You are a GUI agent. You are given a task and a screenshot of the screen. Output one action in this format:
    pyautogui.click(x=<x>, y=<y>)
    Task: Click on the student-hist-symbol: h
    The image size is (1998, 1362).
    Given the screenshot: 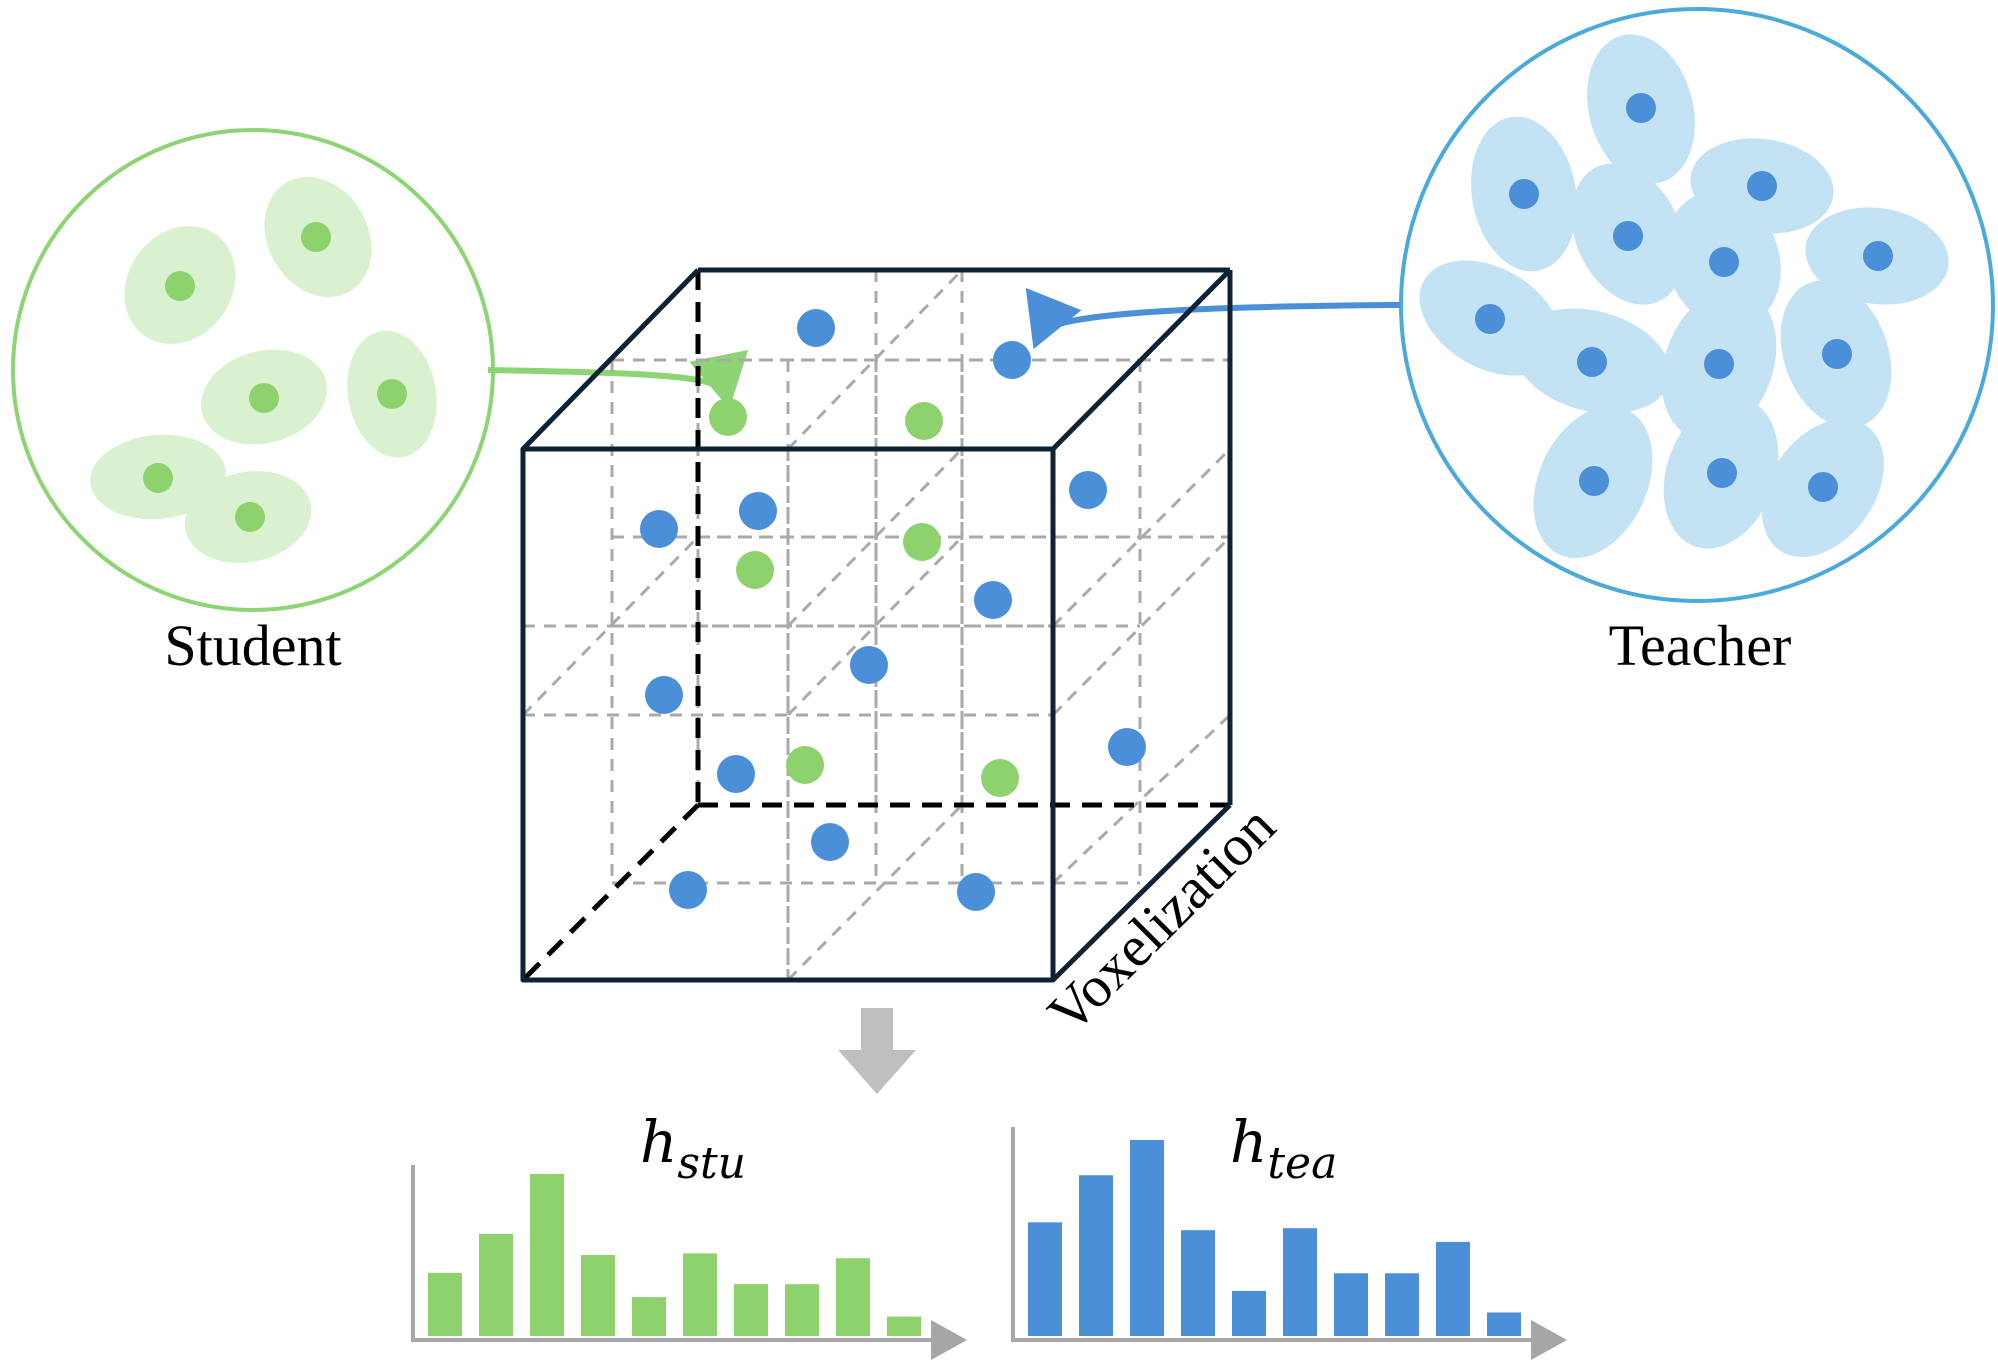 What is the action you would take?
    pyautogui.click(x=658, y=1142)
    